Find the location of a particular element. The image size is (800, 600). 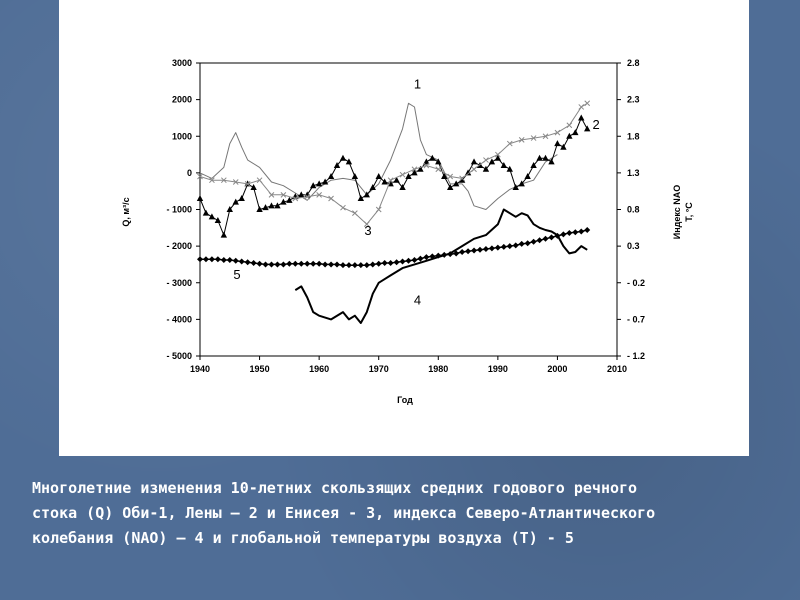

series-5-line is located at coordinates (394, 247).